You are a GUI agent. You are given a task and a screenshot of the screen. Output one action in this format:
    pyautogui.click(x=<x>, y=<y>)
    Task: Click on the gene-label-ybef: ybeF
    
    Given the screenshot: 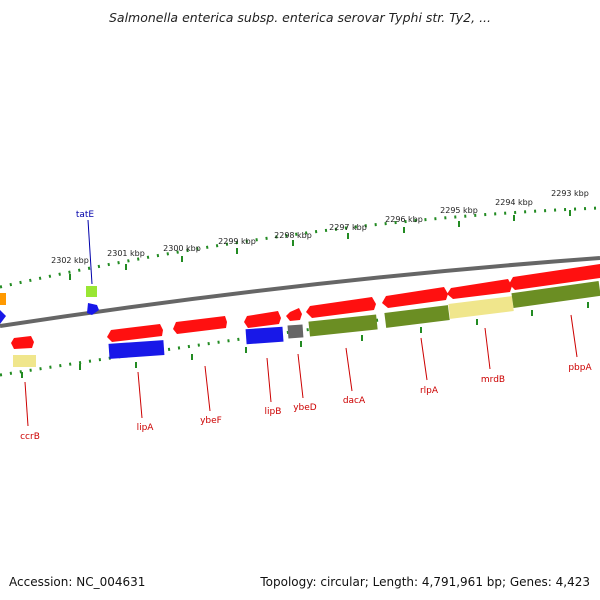 What is the action you would take?
    pyautogui.click(x=211, y=421)
    